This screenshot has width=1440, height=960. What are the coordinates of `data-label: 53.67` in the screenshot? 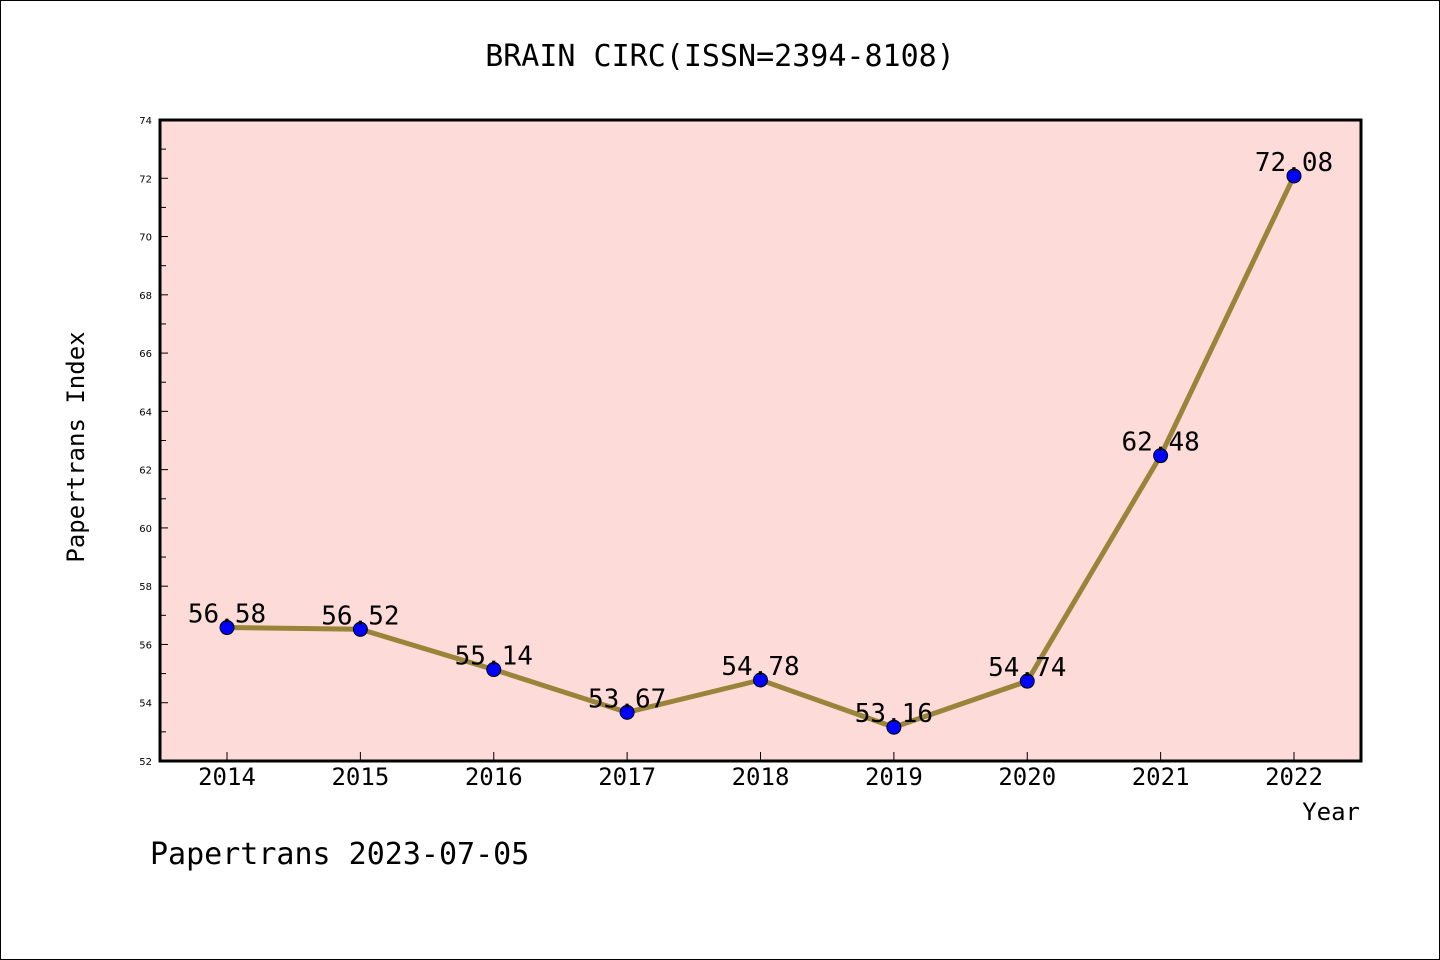 It's located at (627, 699).